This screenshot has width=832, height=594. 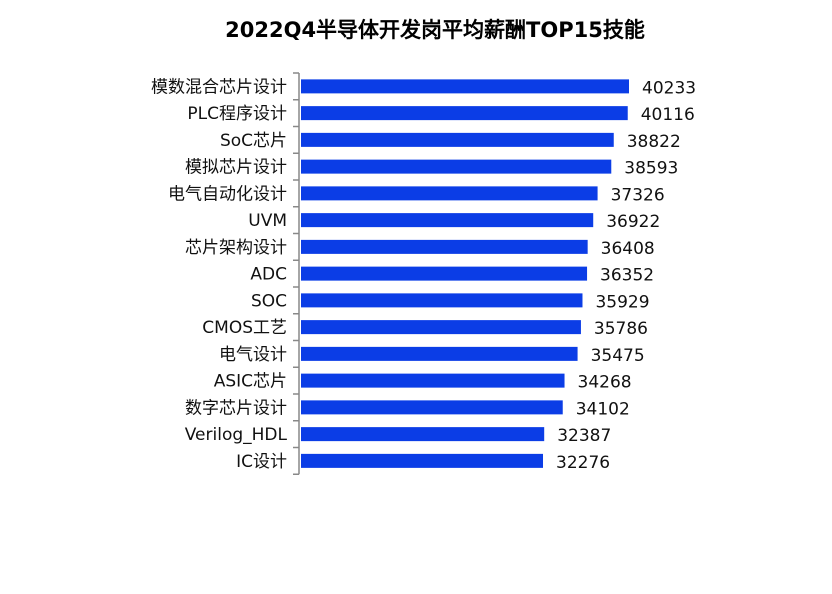 What do you see at coordinates (268, 275) in the screenshot?
I see `category-label: ADC` at bounding box center [268, 275].